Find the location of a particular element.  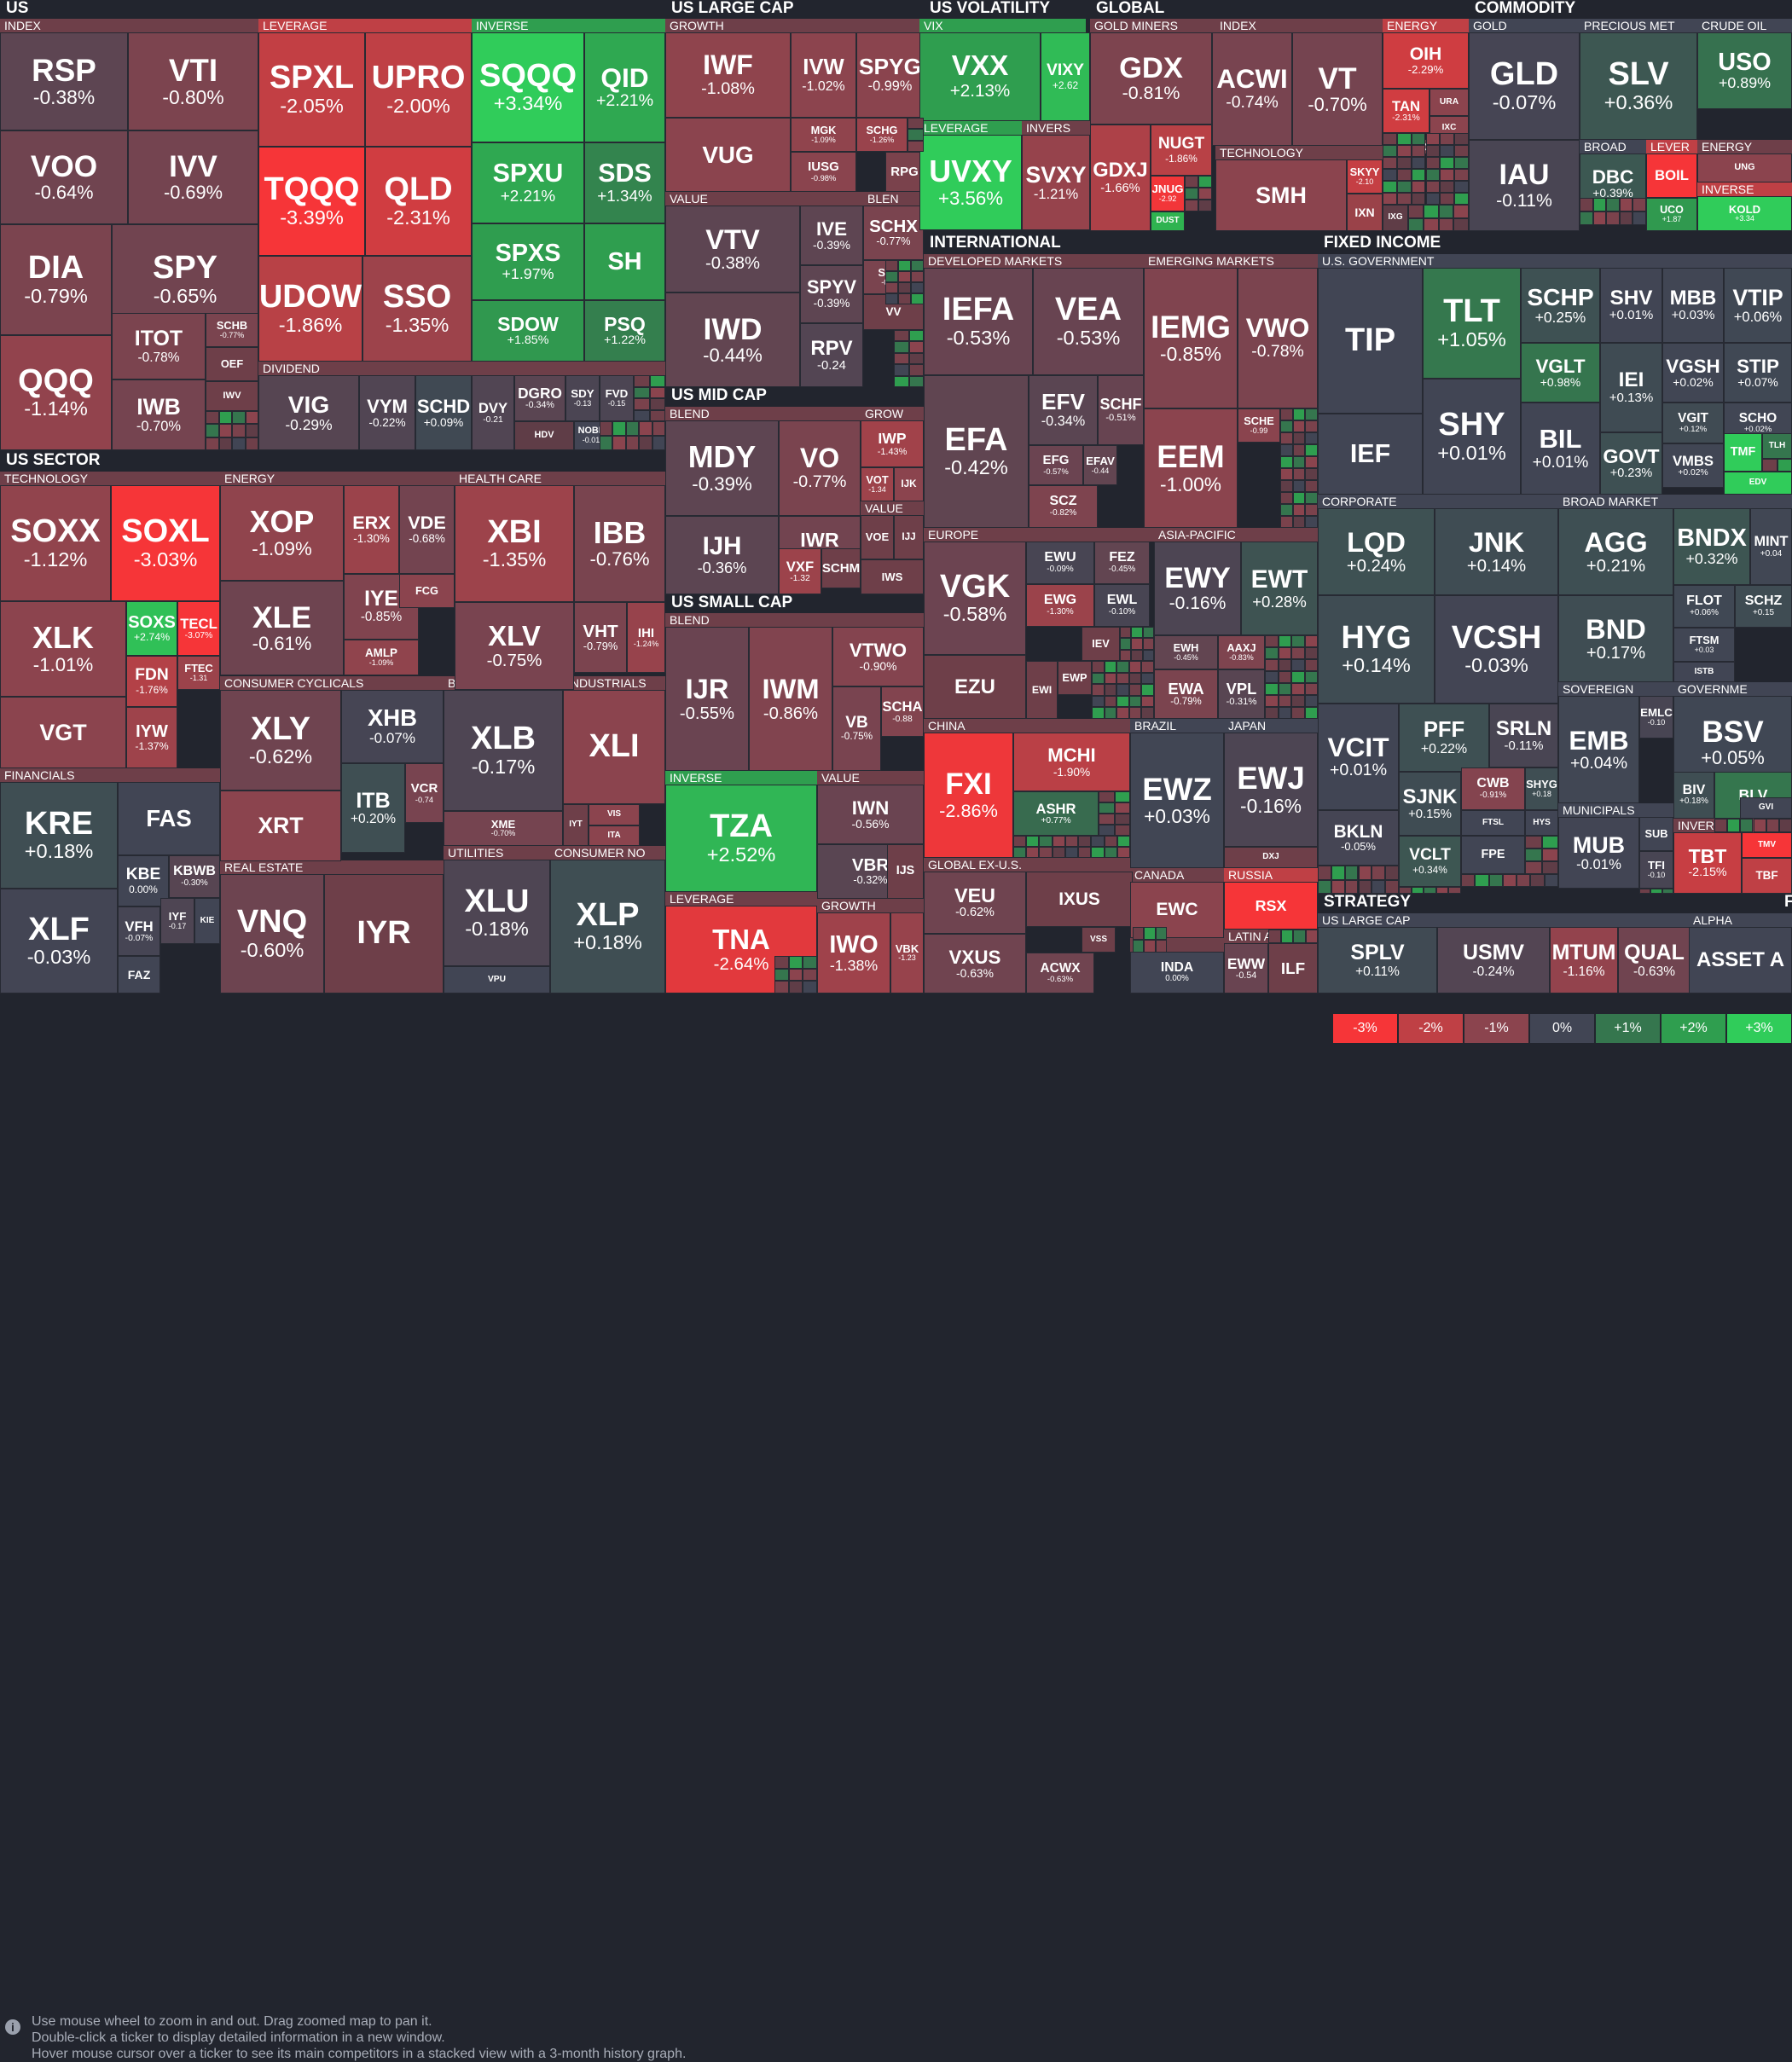

ticker-tile-ewy: EWY-0.16% is located at coordinates (1198, 588).